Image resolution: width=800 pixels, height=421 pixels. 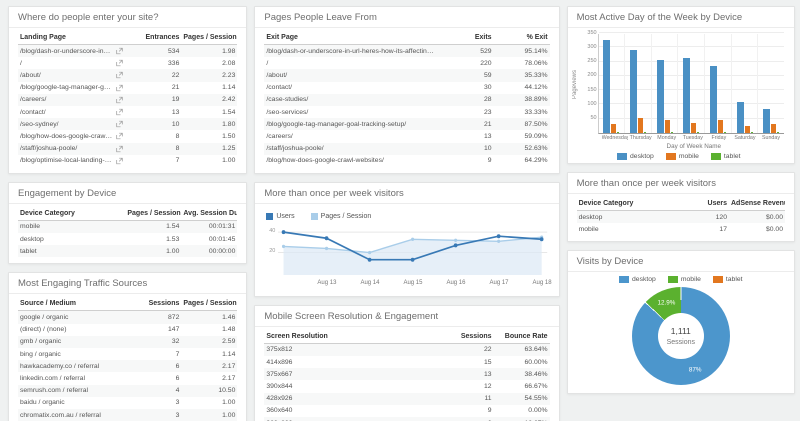 What do you see at coordinates (177, 378) in the screenshot?
I see `cell-value: 6` at bounding box center [177, 378].